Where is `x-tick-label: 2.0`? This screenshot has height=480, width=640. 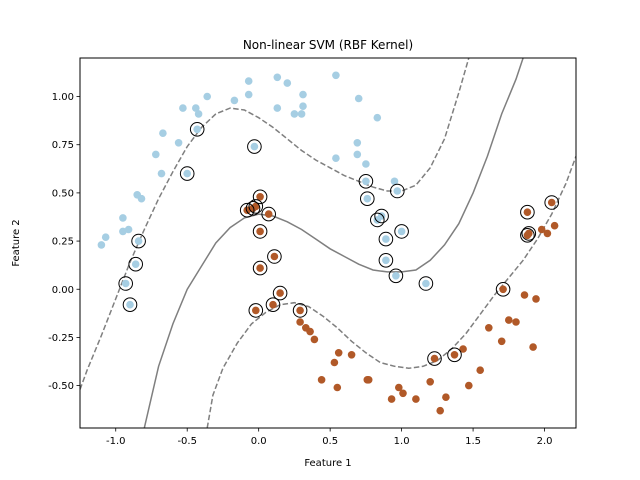 x-tick-label: 2.0 is located at coordinates (545, 441).